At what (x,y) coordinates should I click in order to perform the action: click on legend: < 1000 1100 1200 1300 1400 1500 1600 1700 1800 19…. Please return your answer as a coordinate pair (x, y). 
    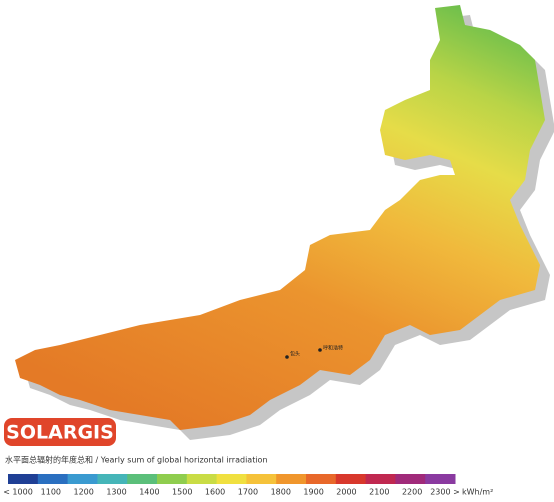
    Looking at the image, I should click on (248, 485).